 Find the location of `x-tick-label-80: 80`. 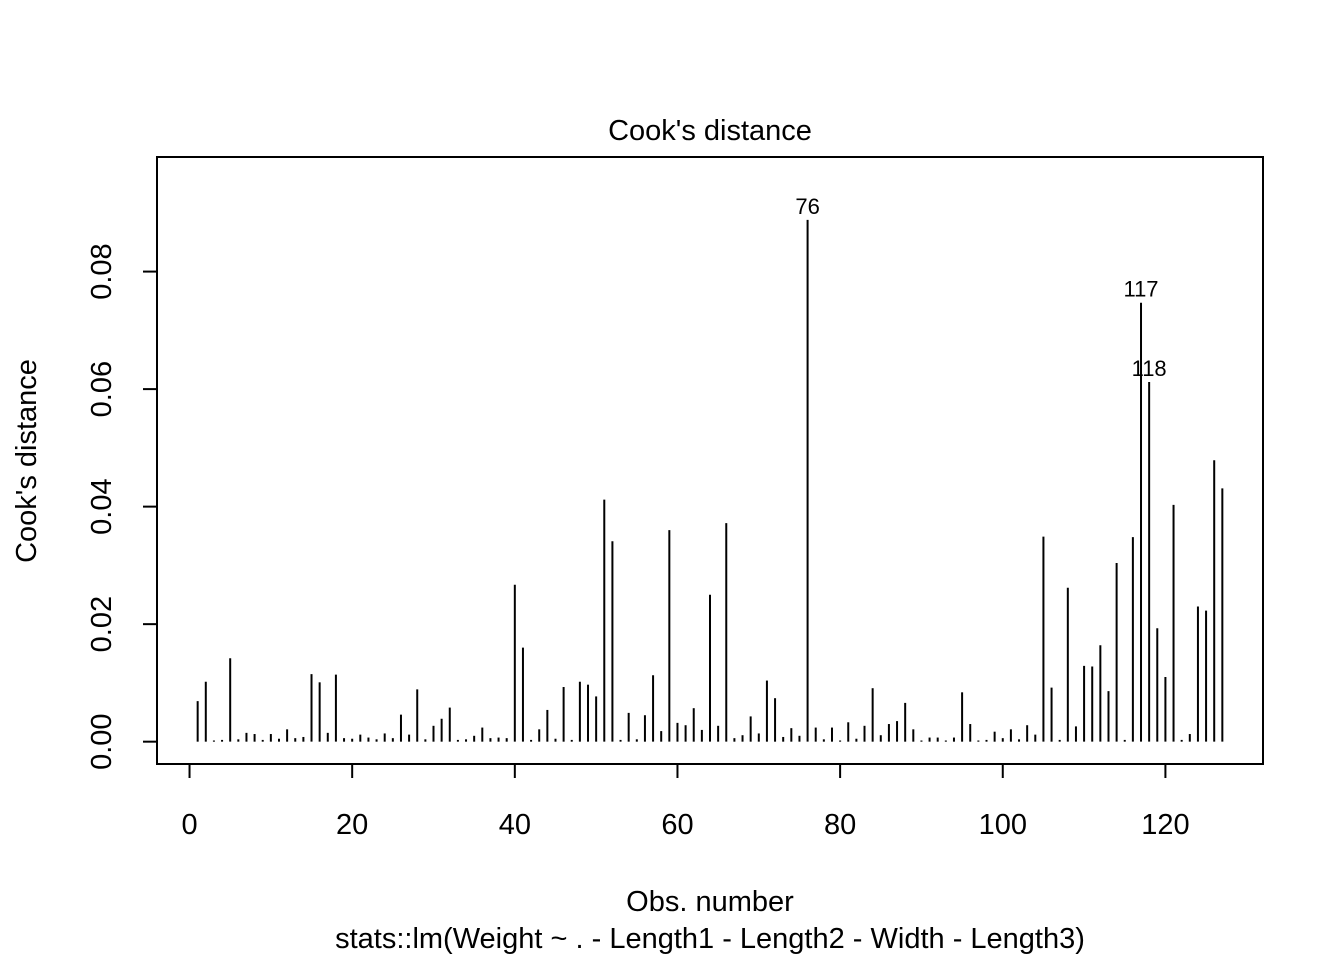

x-tick-label-80: 80 is located at coordinates (840, 825).